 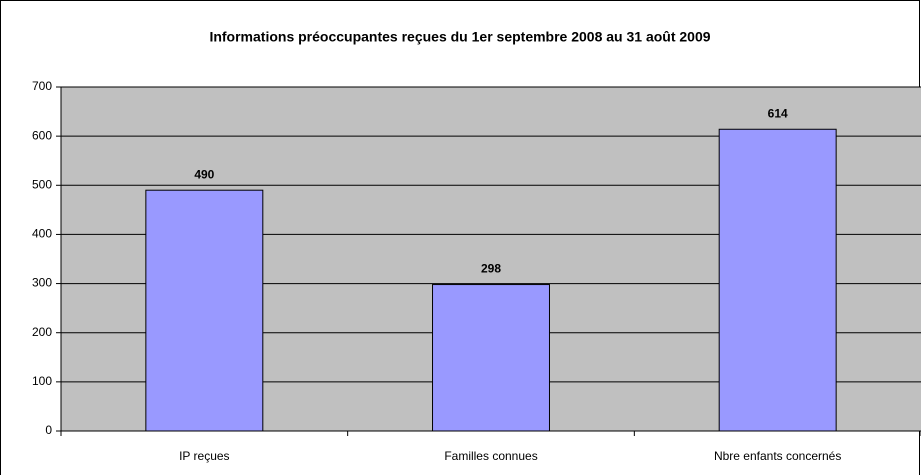 I want to click on y-tick-label: 700, so click(x=42, y=86).